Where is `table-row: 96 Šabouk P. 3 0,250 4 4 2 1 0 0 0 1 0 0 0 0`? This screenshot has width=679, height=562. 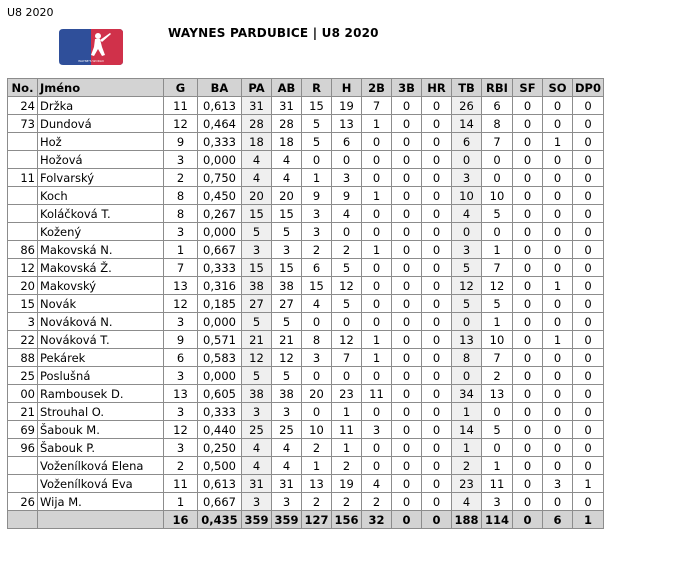 table-row: 96 Šabouk P. 3 0,250 4 4 2 1 0 0 0 1 0 0 0 0 is located at coordinates (305, 447).